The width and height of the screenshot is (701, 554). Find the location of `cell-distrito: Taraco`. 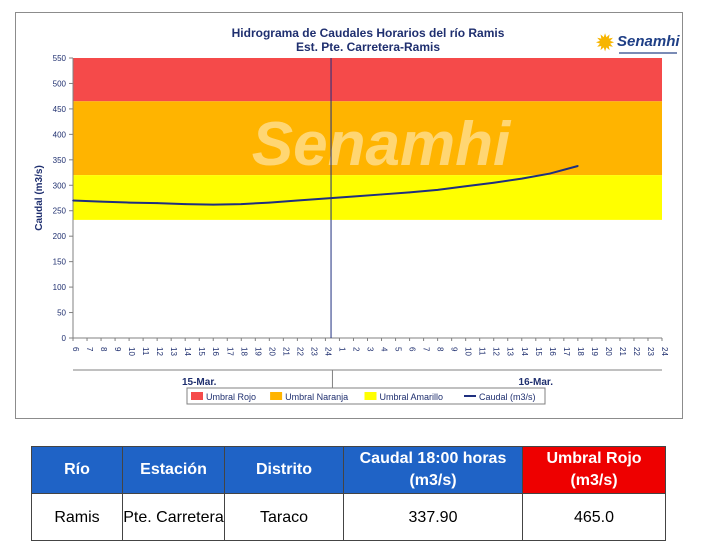

cell-distrito: Taraco is located at coordinates (284, 517).